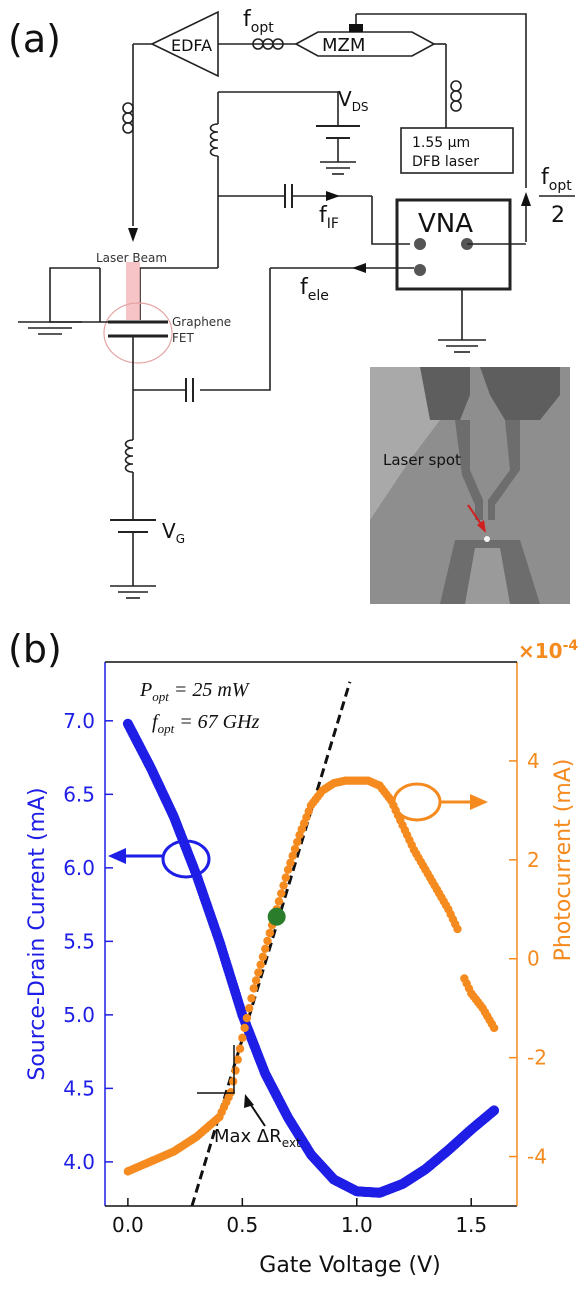 Image resolution: width=585 pixels, height=1293 pixels. Describe the element at coordinates (349, 1265) in the screenshot. I see `x-axis-label: Gate Voltage (V)` at that location.